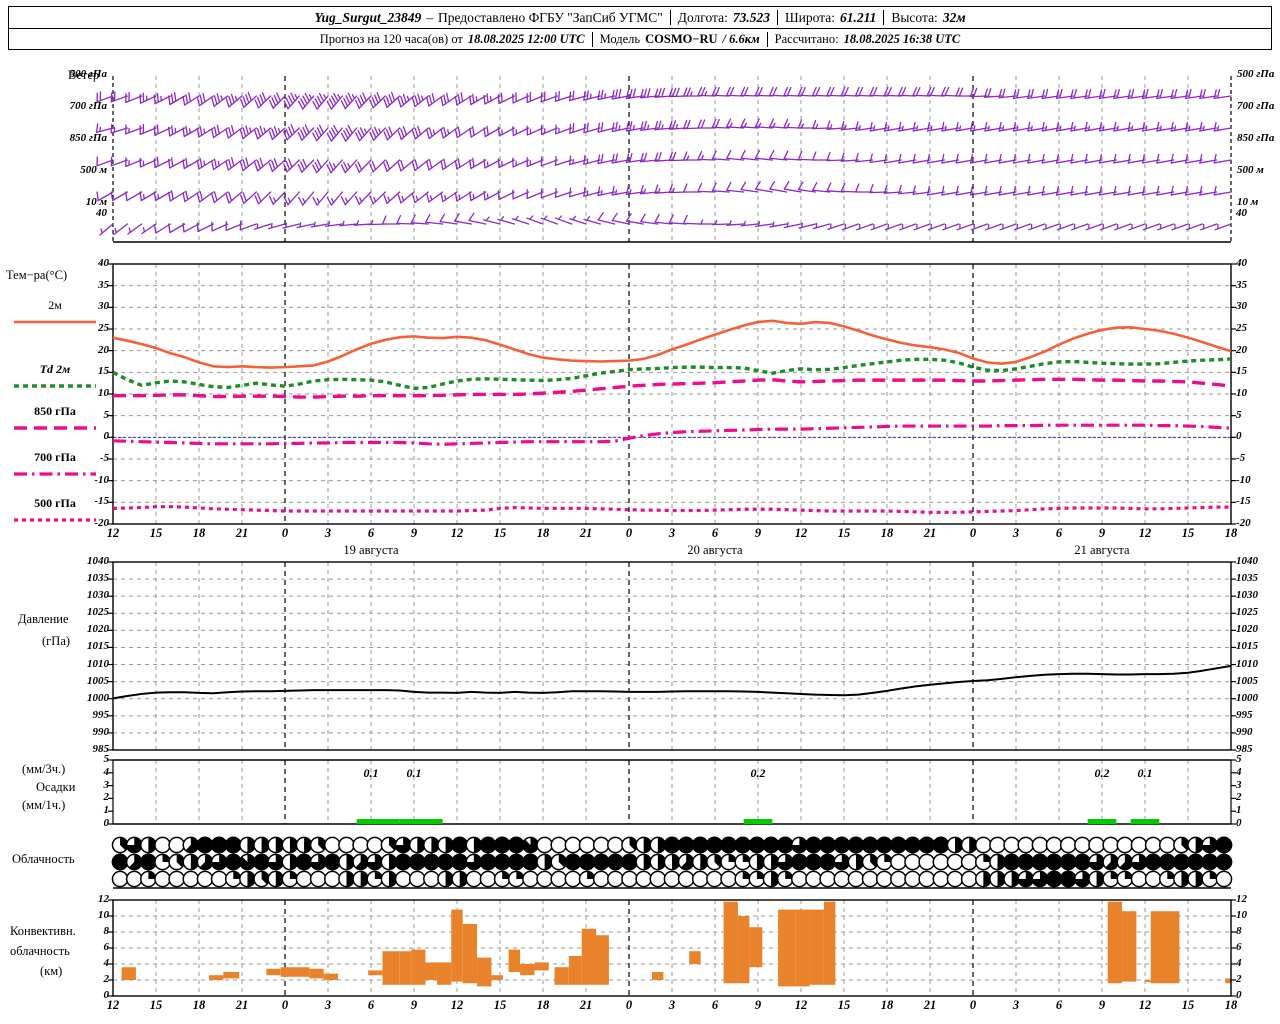  What do you see at coordinates (858, 17) in the screenshot?
I see `latitude-value: 61.211` at bounding box center [858, 17].